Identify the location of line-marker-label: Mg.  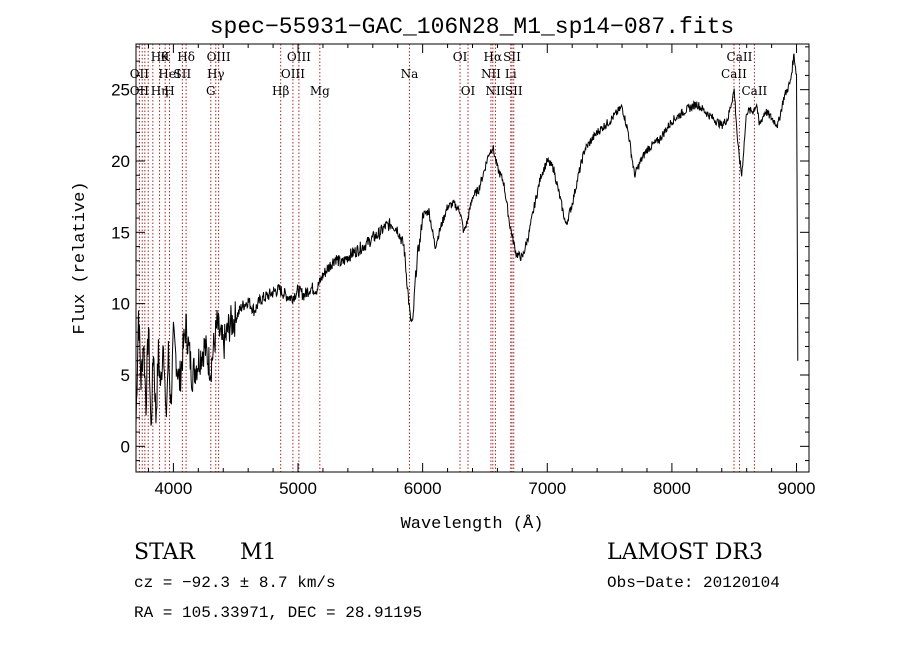
(320, 91).